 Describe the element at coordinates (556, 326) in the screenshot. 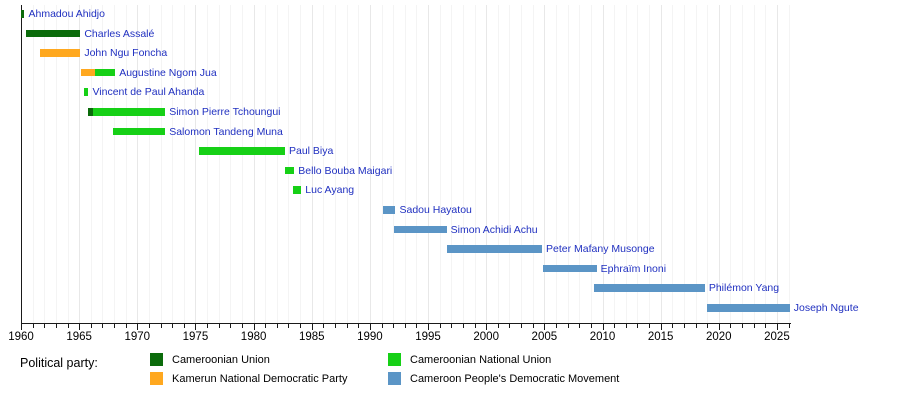

I see `x-tick-2006` at that location.